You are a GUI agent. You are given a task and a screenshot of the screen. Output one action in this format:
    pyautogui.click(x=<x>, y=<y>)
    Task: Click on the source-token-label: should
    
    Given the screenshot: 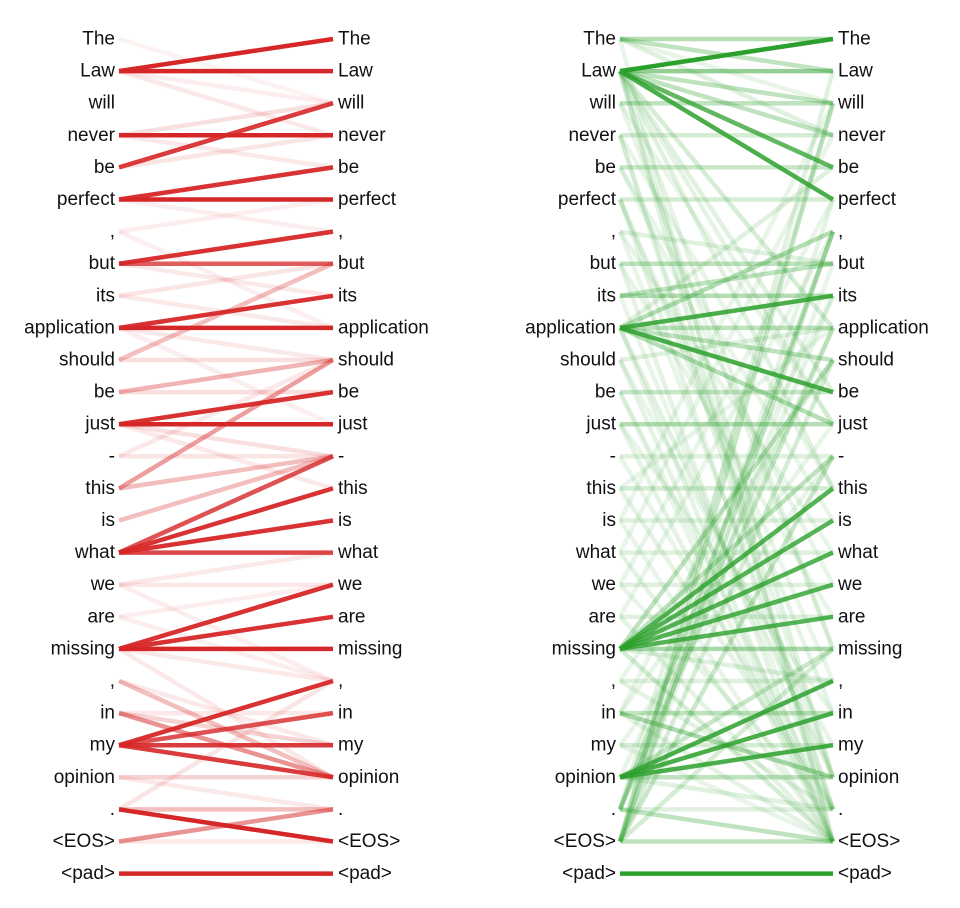 What is the action you would take?
    pyautogui.click(x=588, y=360)
    